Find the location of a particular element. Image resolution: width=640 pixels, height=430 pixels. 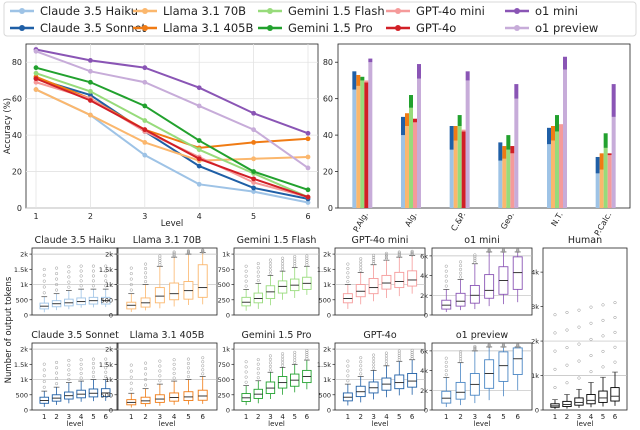

boxplot-title: Claude 3.5 Haiku is located at coordinates (75, 240).